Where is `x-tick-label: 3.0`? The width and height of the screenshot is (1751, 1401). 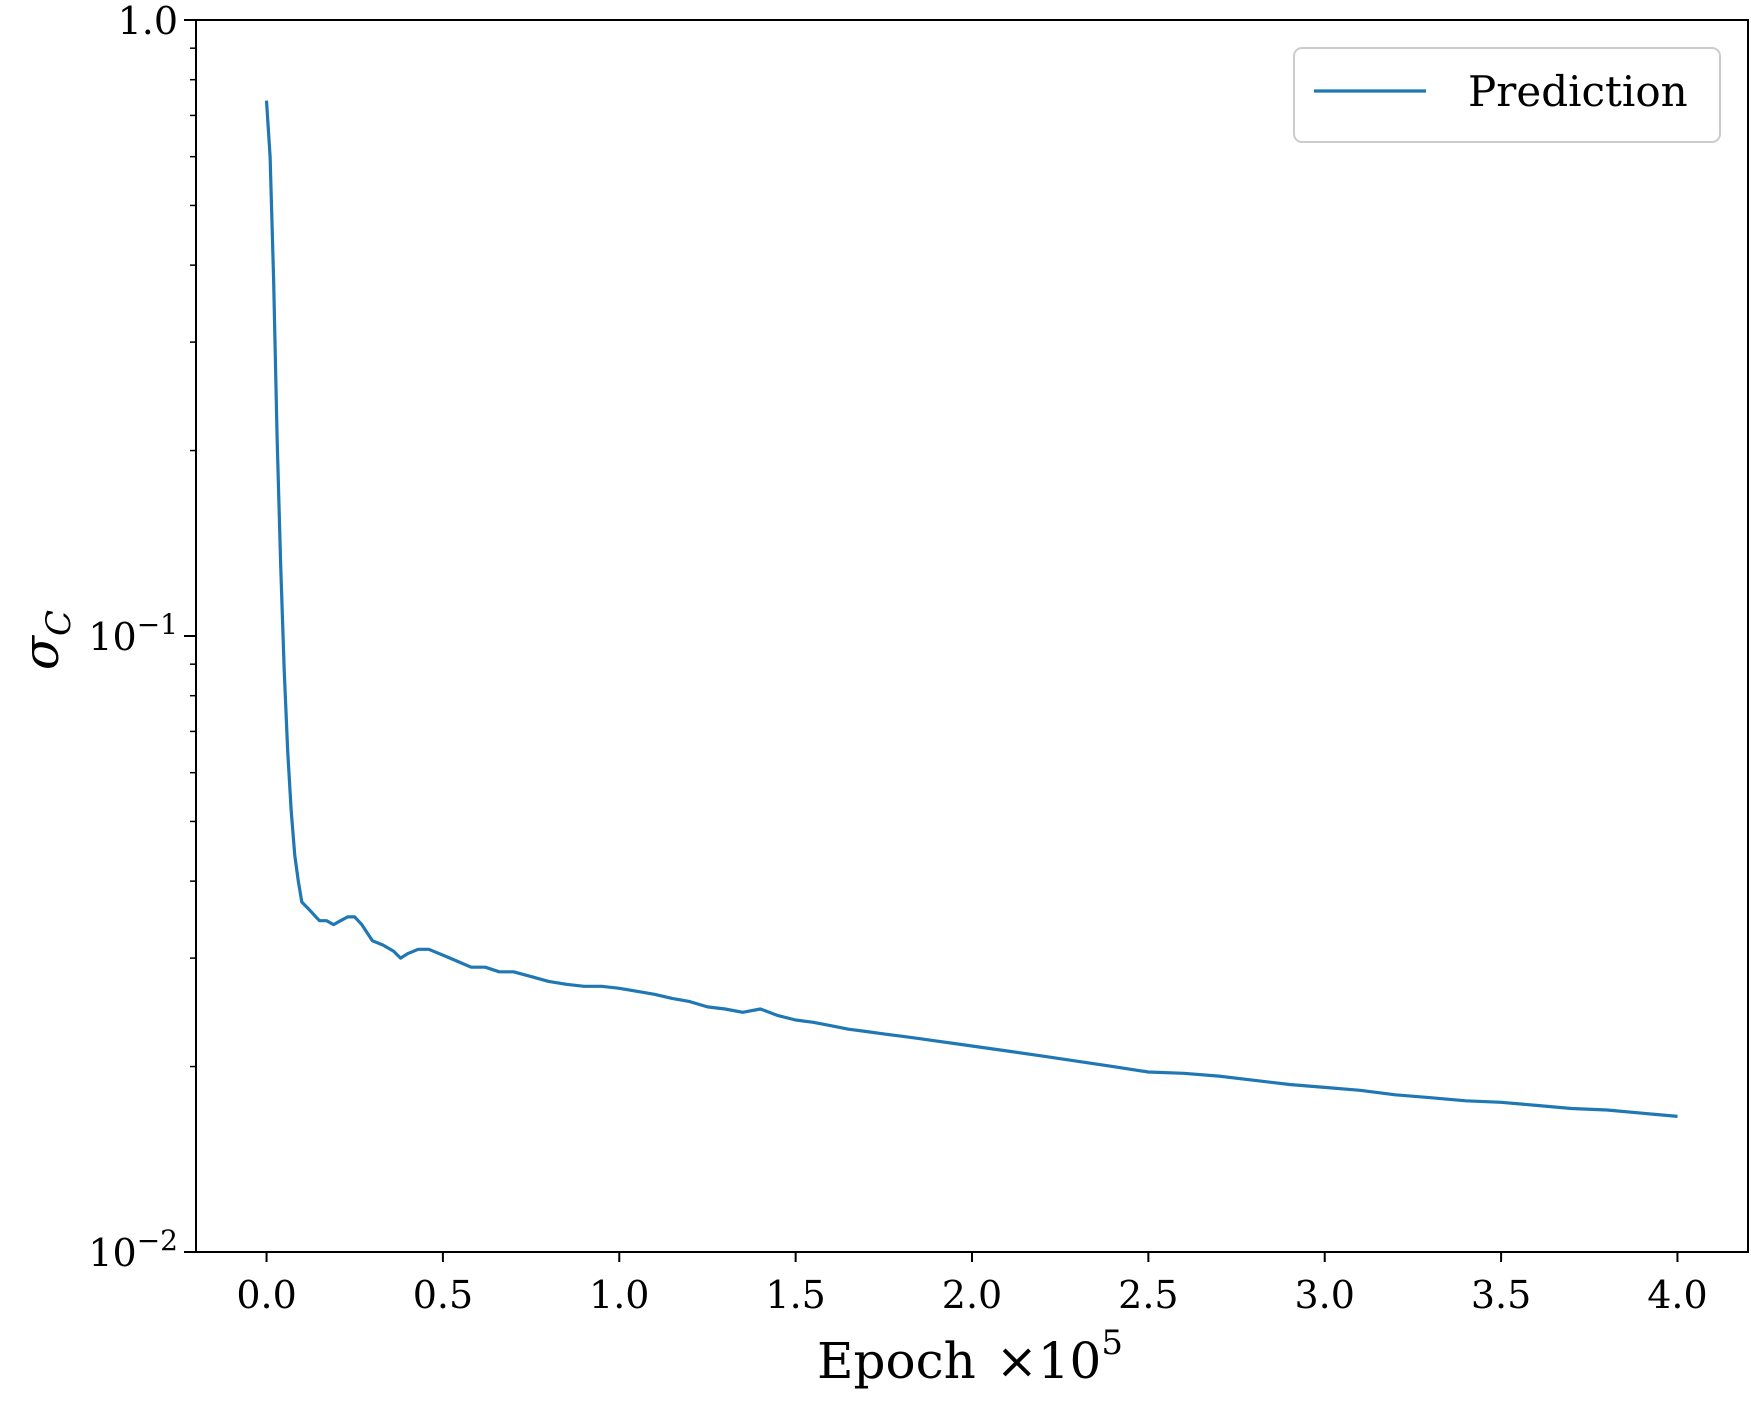
x-tick-label: 3.0 is located at coordinates (1325, 1295).